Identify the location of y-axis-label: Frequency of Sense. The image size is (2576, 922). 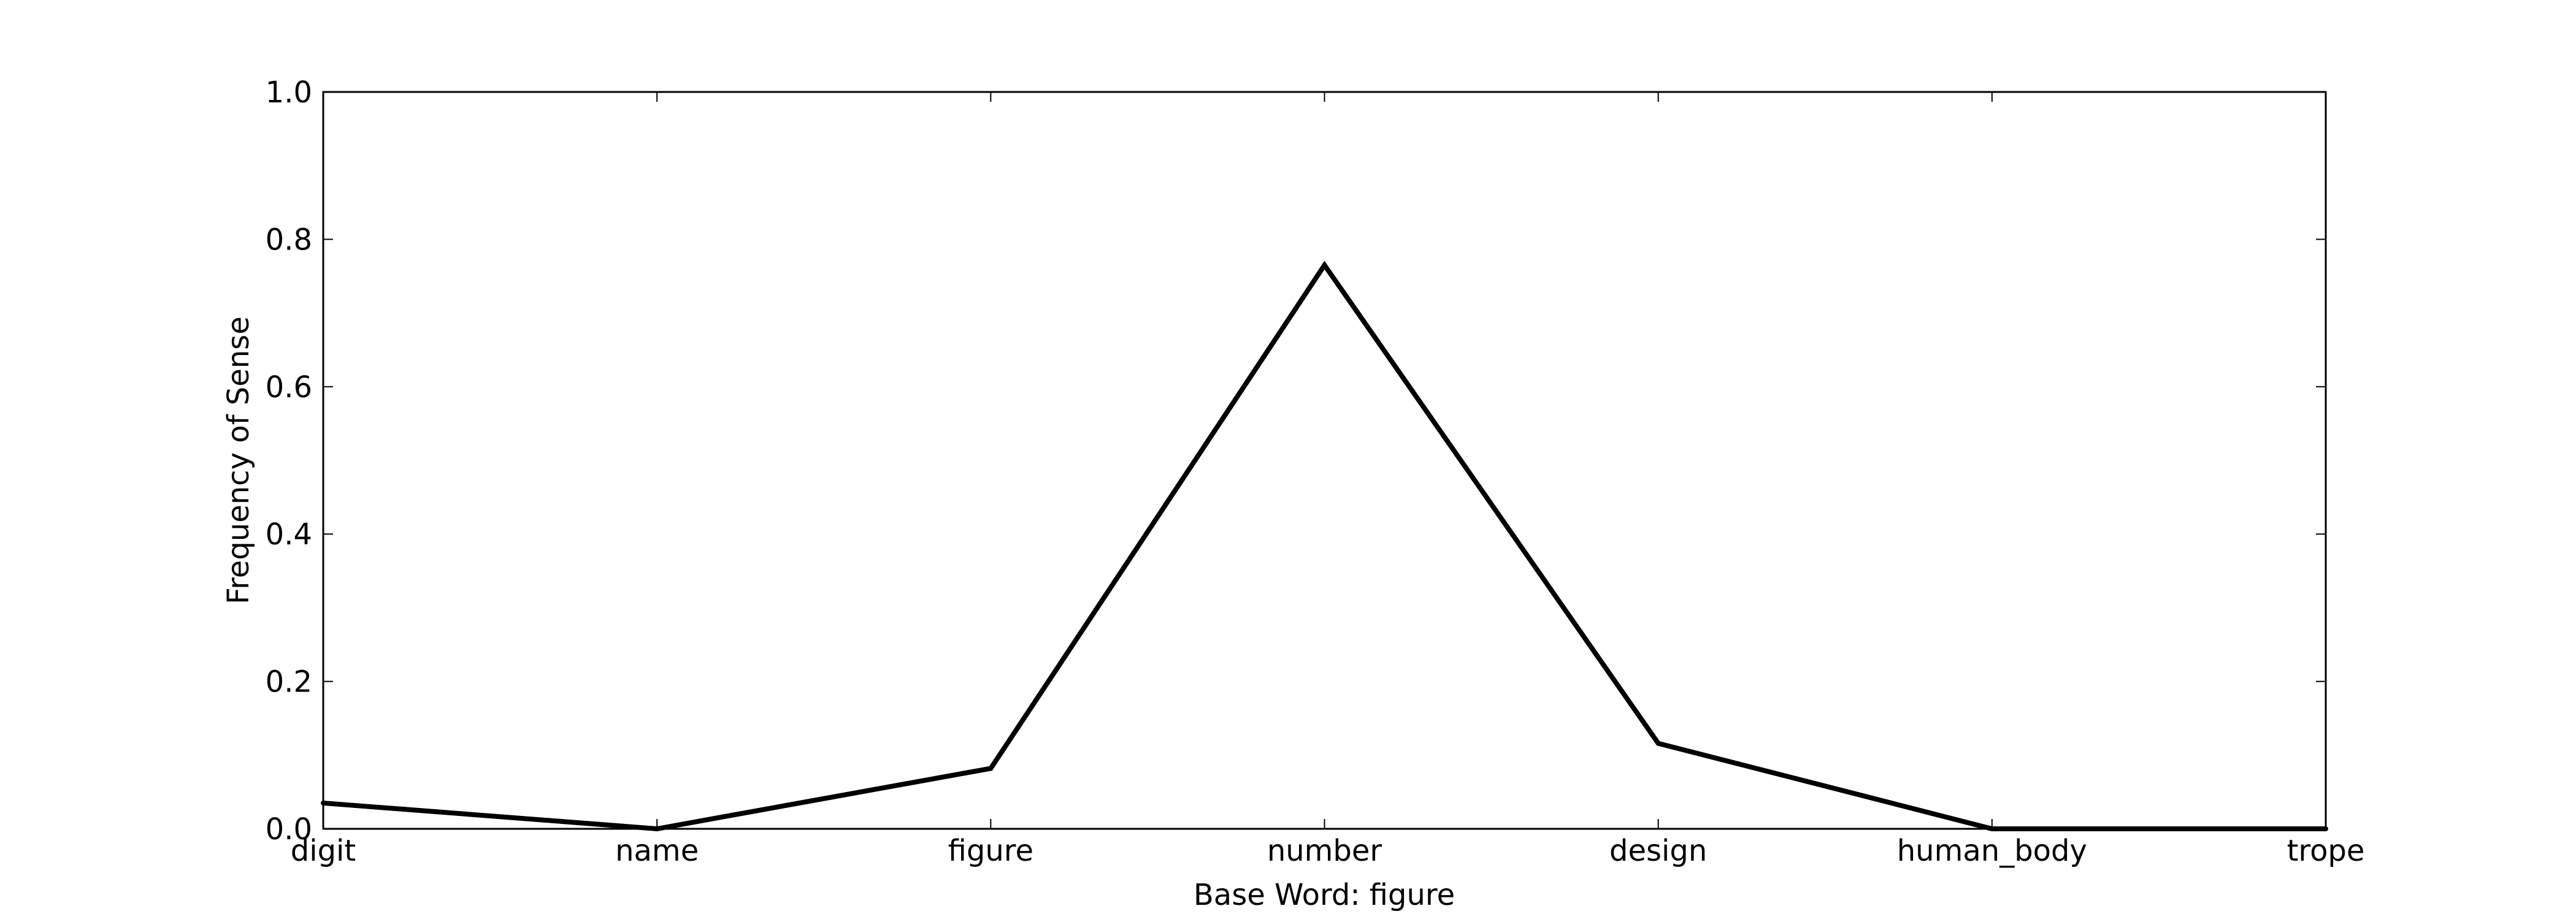
(238, 460).